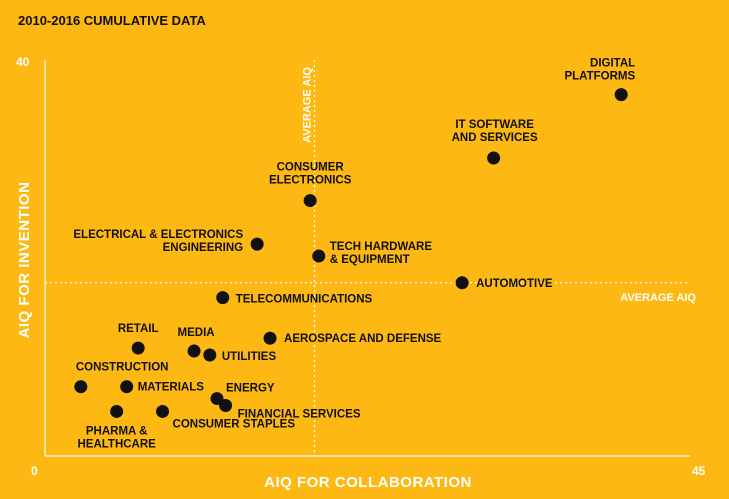 The height and width of the screenshot is (499, 729). I want to click on data-point-label: MEDIA, so click(196, 333).